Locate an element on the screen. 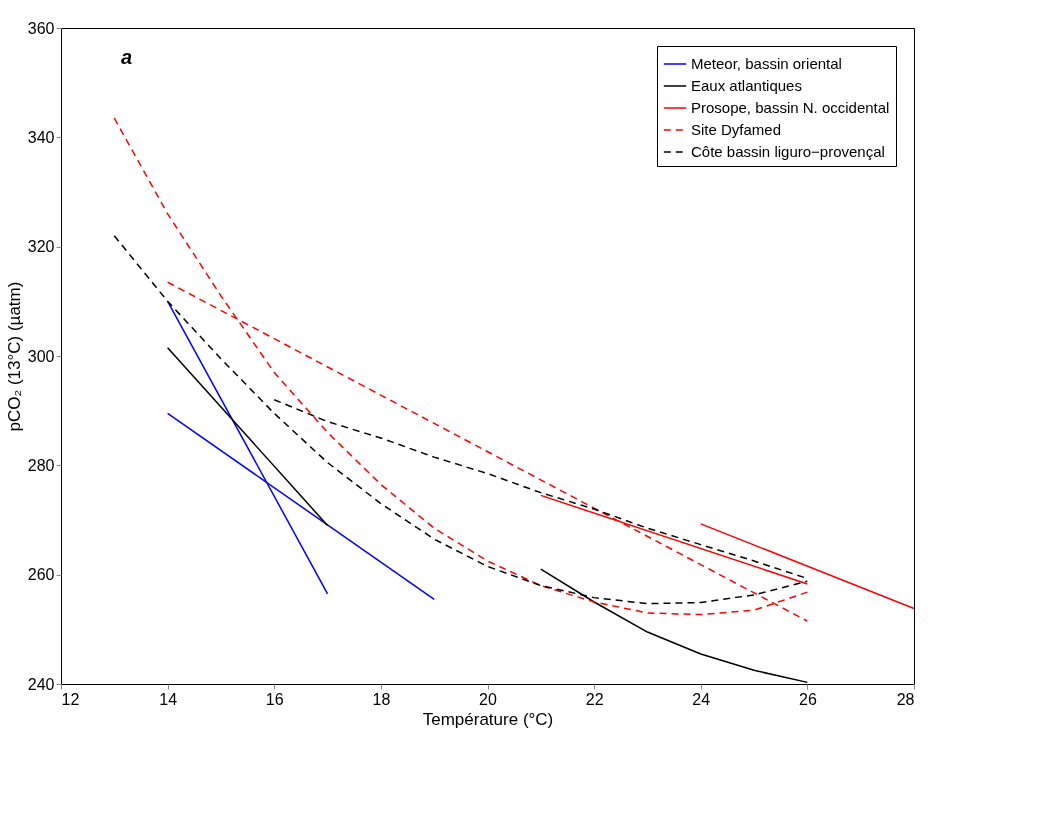  y-tick-label: 320 is located at coordinates (41, 247).